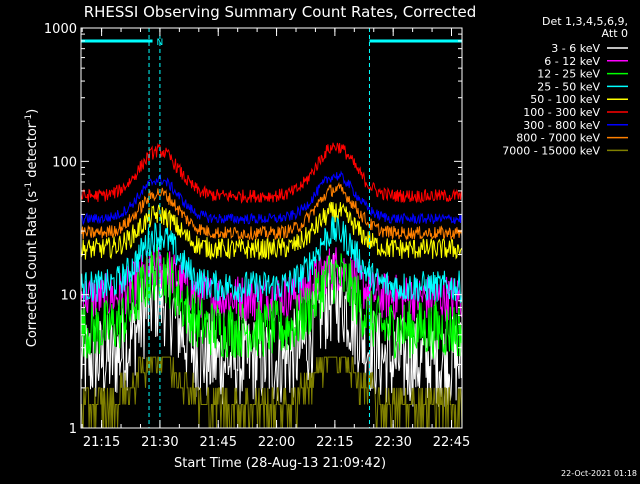  I want to click on x-axis-label: Start Time (28-Aug-13 21:09:42), so click(280, 463).